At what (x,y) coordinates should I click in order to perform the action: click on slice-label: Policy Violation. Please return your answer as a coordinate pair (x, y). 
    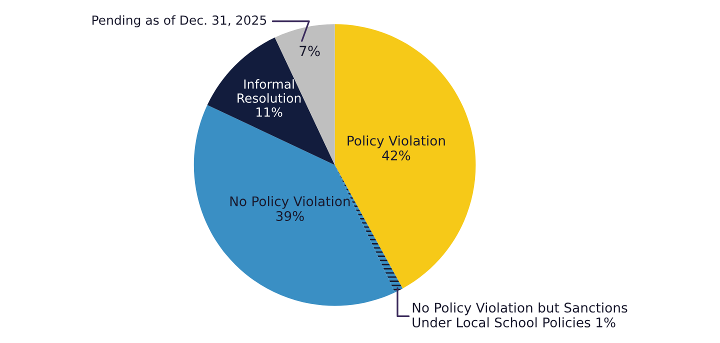
    Looking at the image, I should click on (396, 141).